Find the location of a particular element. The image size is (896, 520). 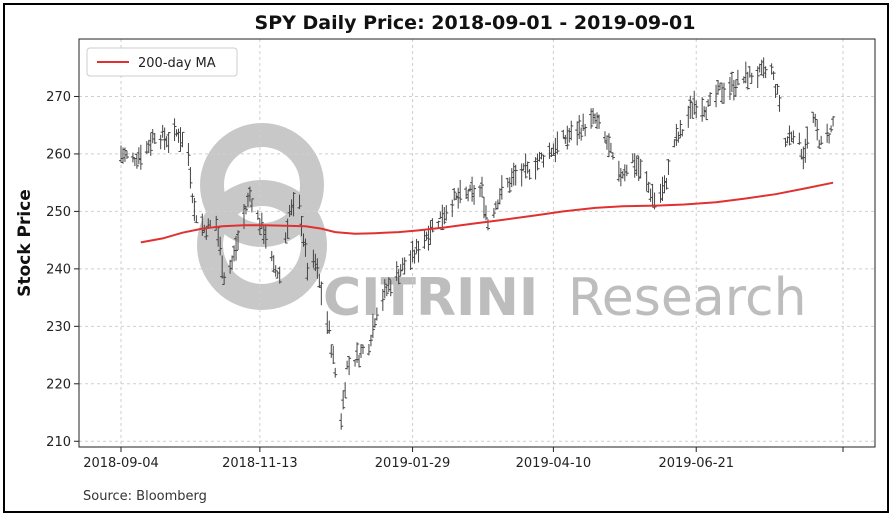

ma-line is located at coordinates (487, 212).